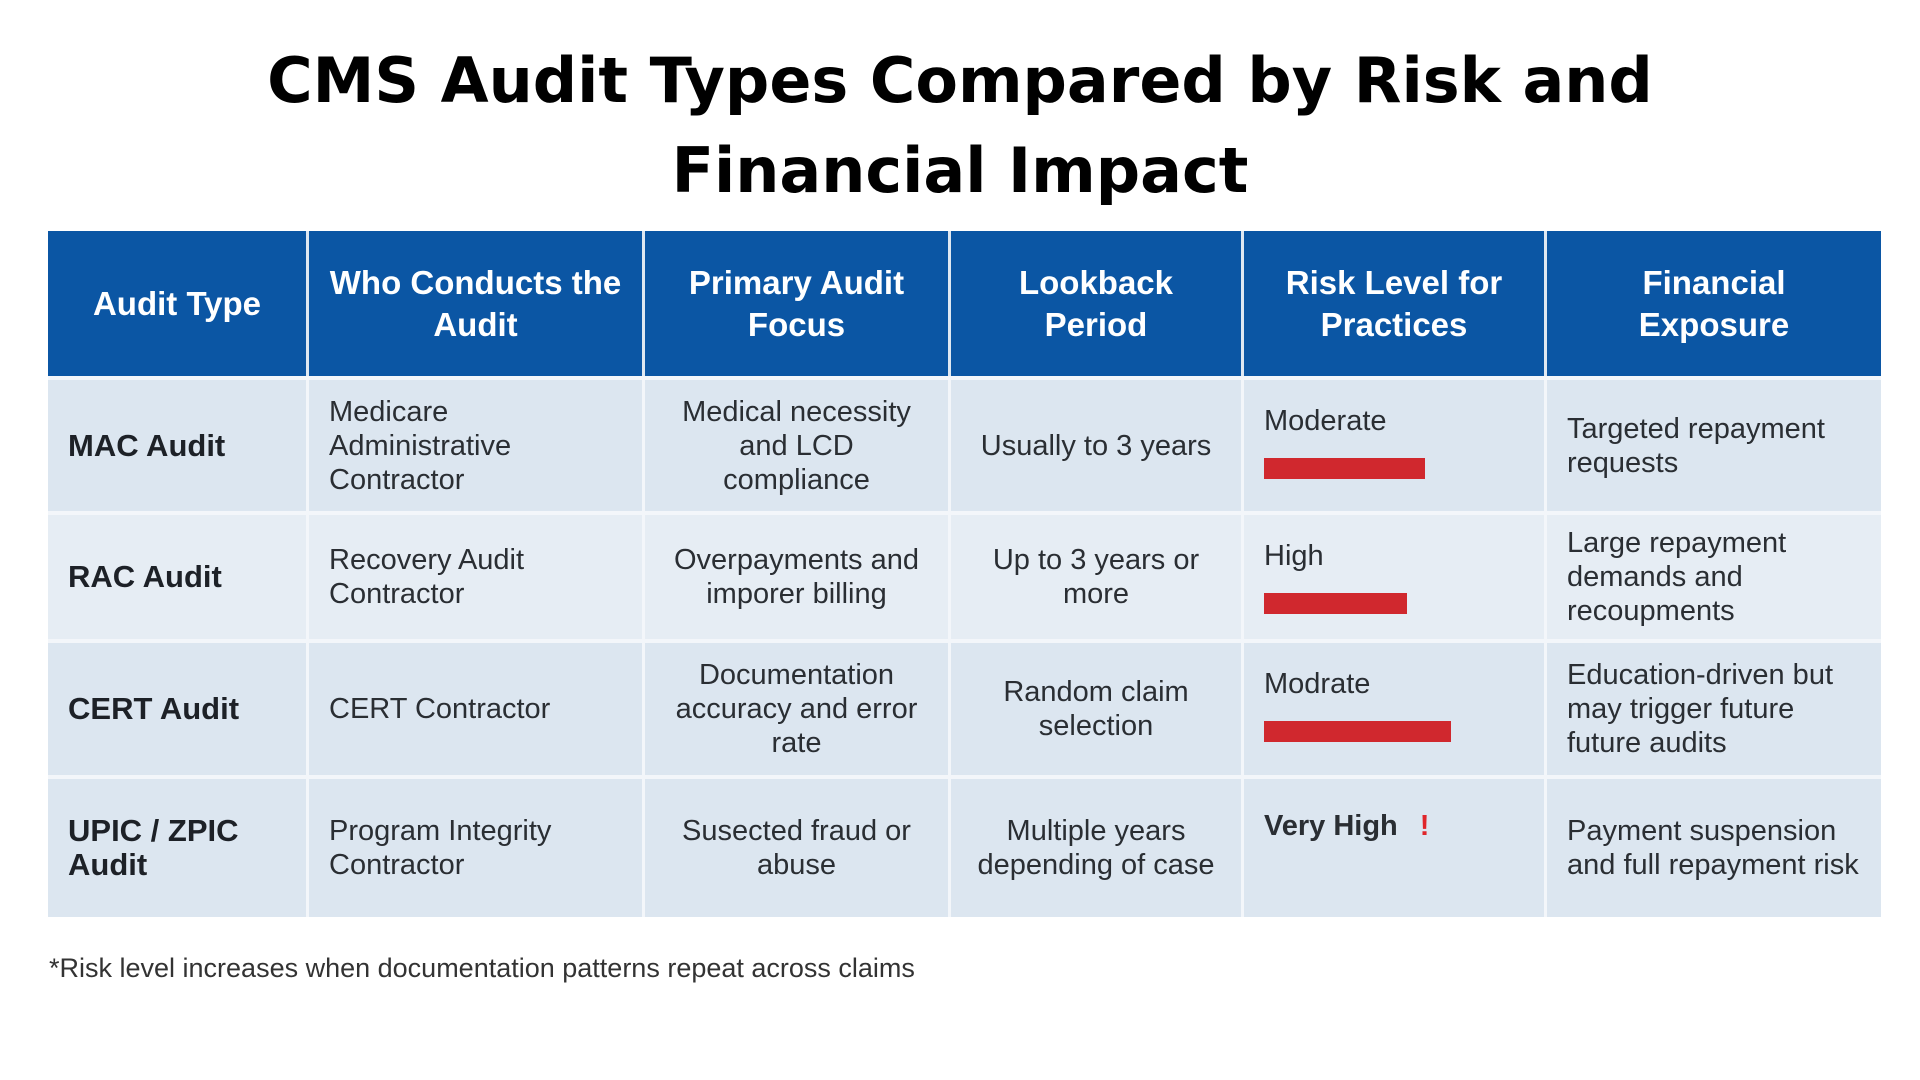  I want to click on risk-level-text: Modrate, so click(1317, 684).